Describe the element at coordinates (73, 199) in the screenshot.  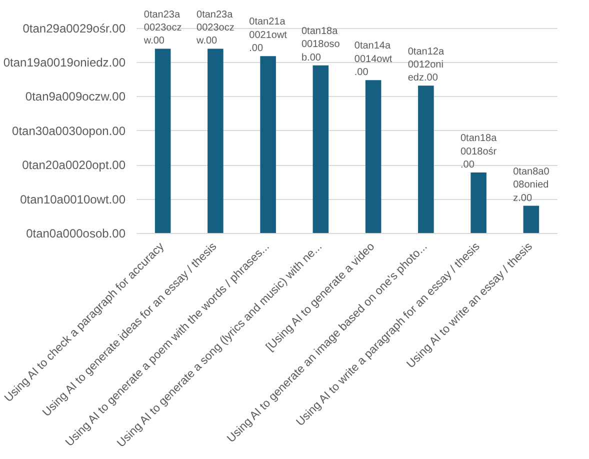
I see `text: 0tan10a0010owt.00` at that location.